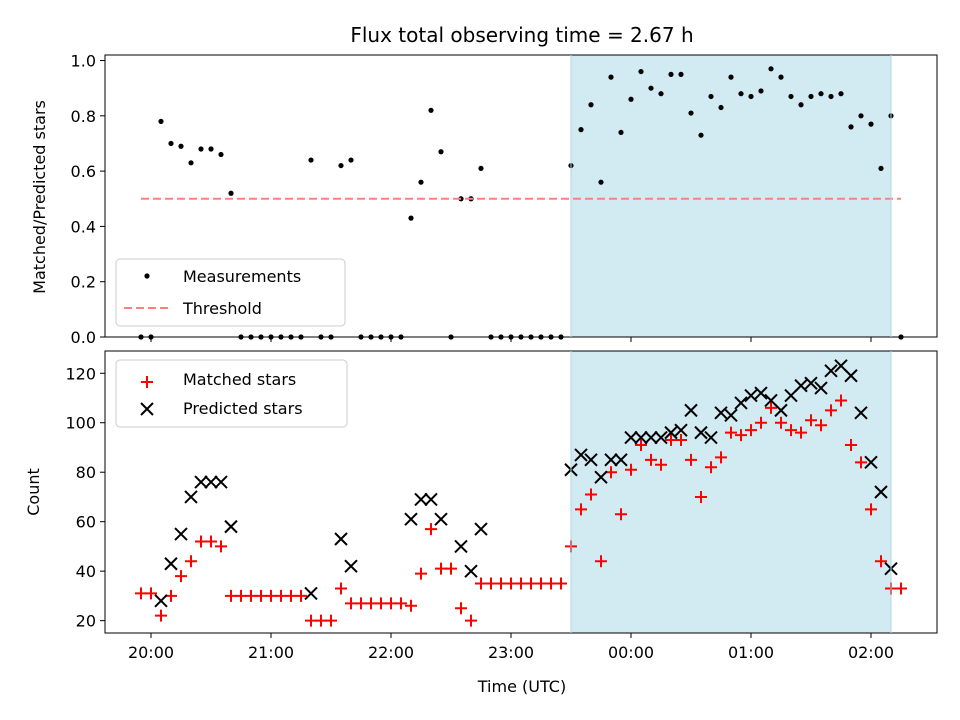 The width and height of the screenshot is (960, 720). I want to click on observing-window-shade, so click(731, 196).